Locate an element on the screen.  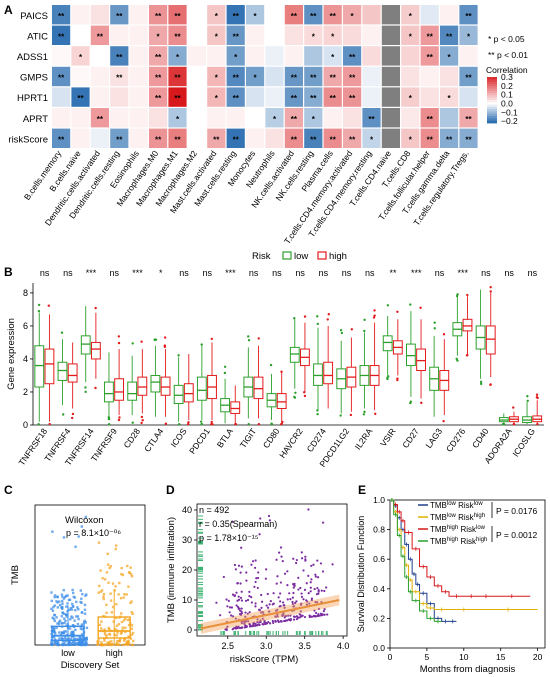
significance-label: ns is located at coordinates (509, 273).